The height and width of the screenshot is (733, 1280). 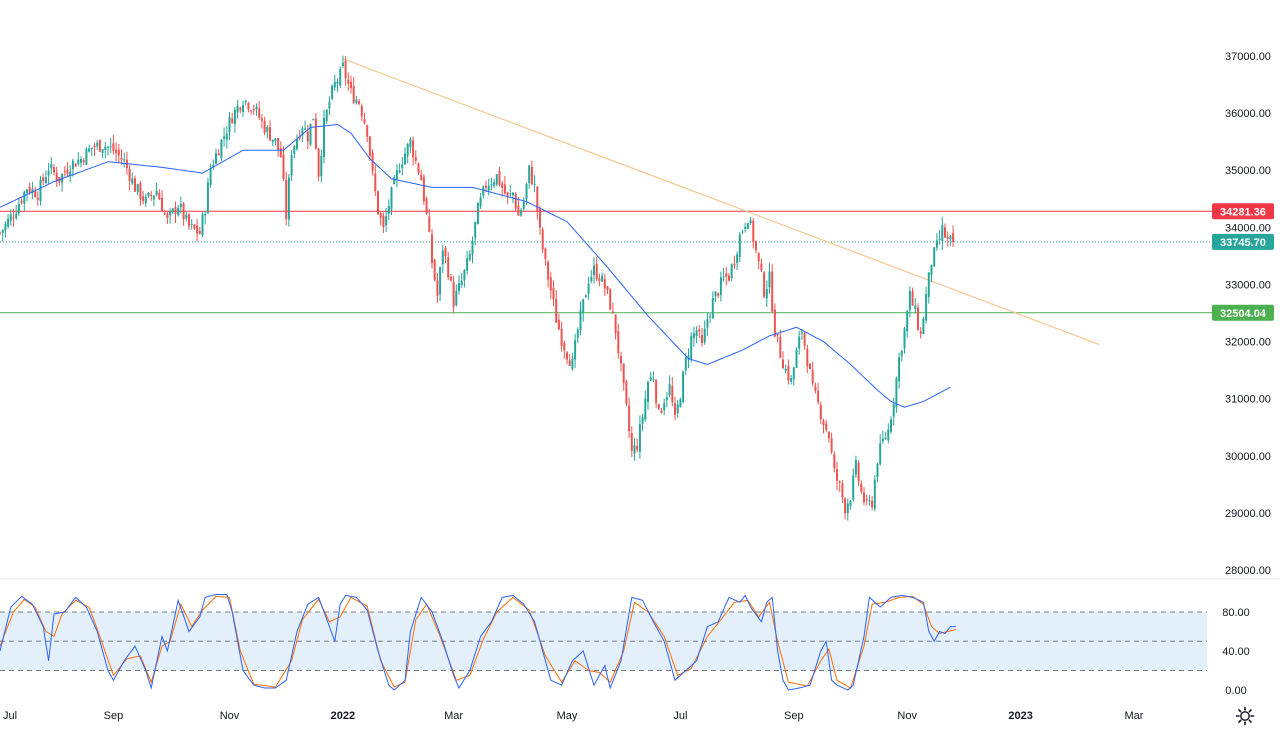 I want to click on time-axis: Jul Sep Nov 2022 Mar May Jul Sep Nov 2023 Mar, so click(x=573, y=716).